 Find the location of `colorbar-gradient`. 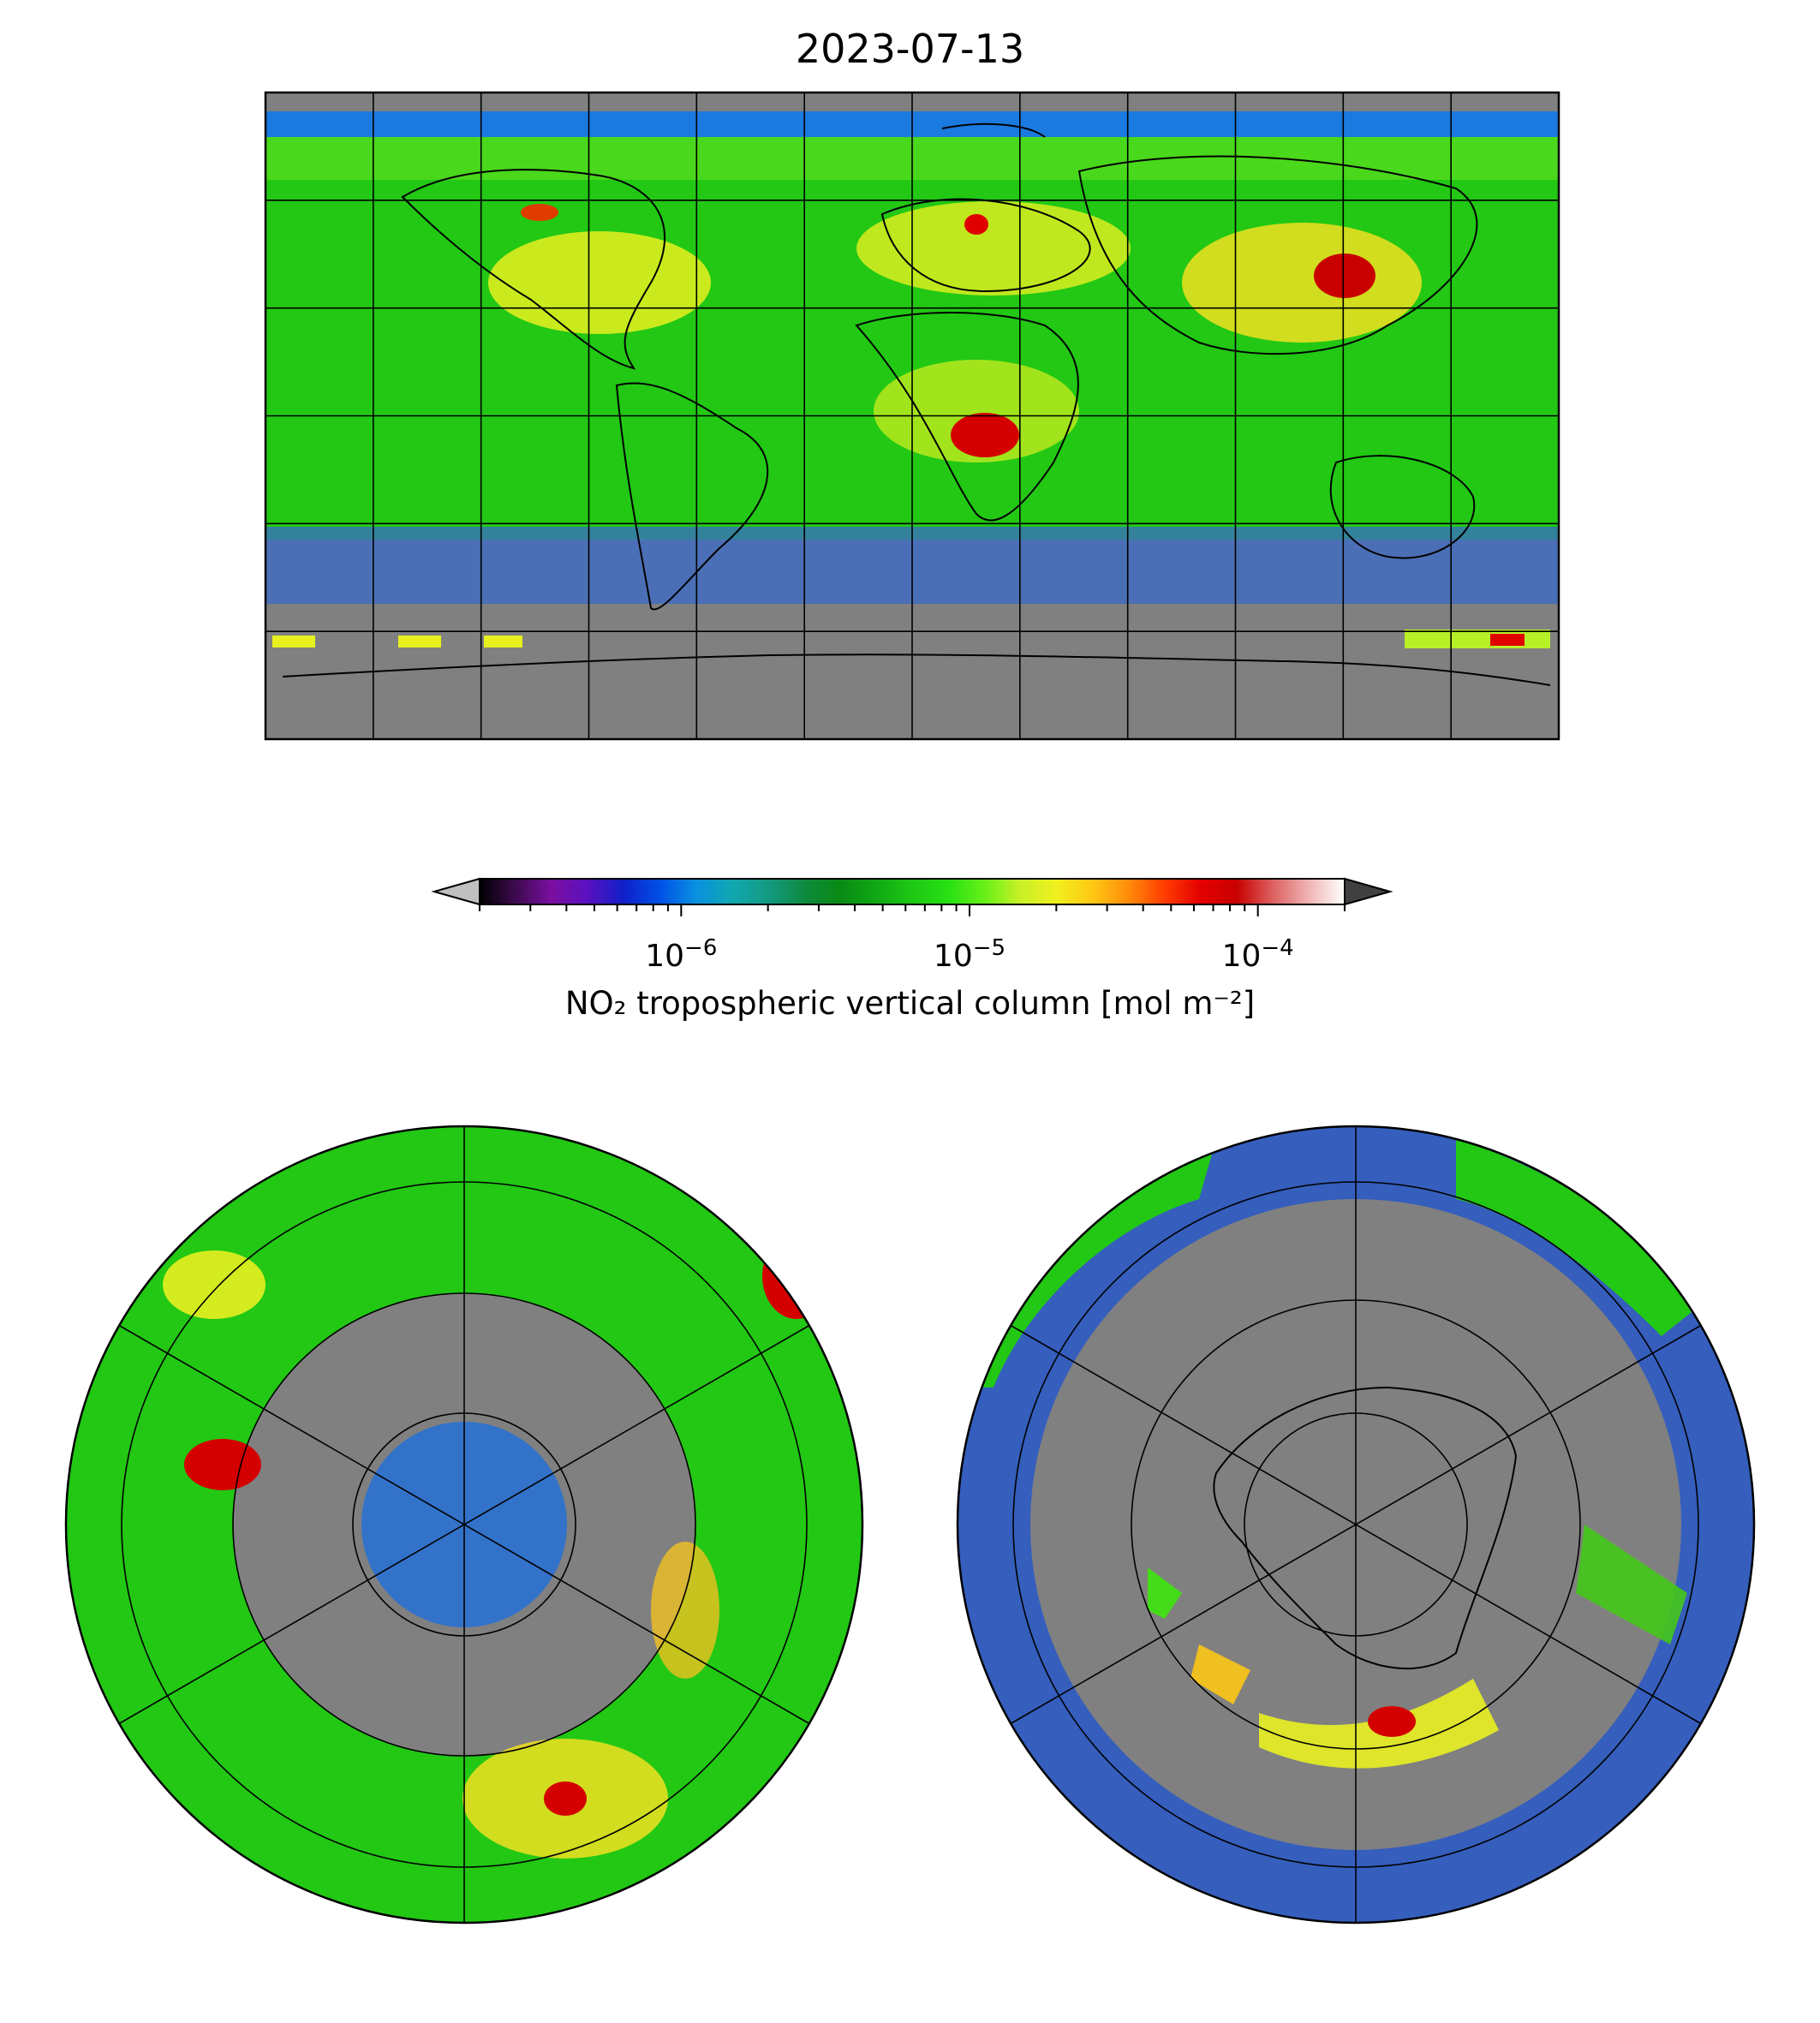

colorbar-gradient is located at coordinates (912, 891).